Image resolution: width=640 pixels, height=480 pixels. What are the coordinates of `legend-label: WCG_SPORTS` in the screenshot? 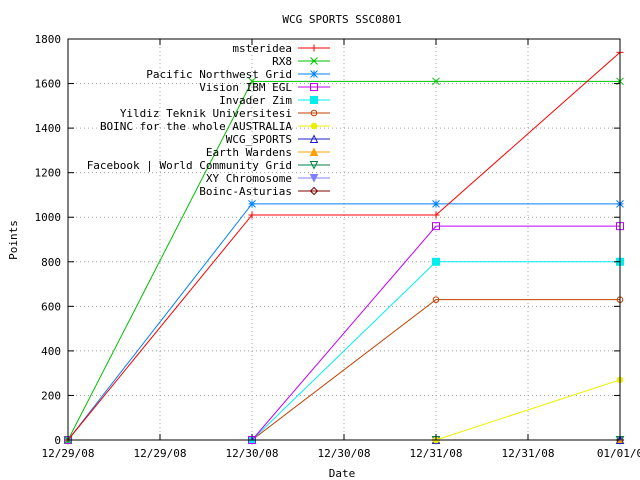 It's located at (259, 139).